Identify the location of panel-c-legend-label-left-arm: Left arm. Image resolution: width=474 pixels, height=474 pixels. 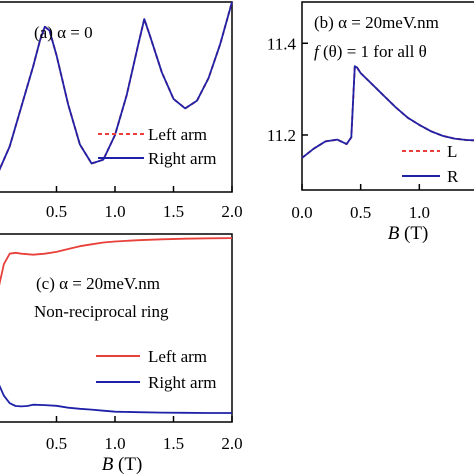
(177, 356).